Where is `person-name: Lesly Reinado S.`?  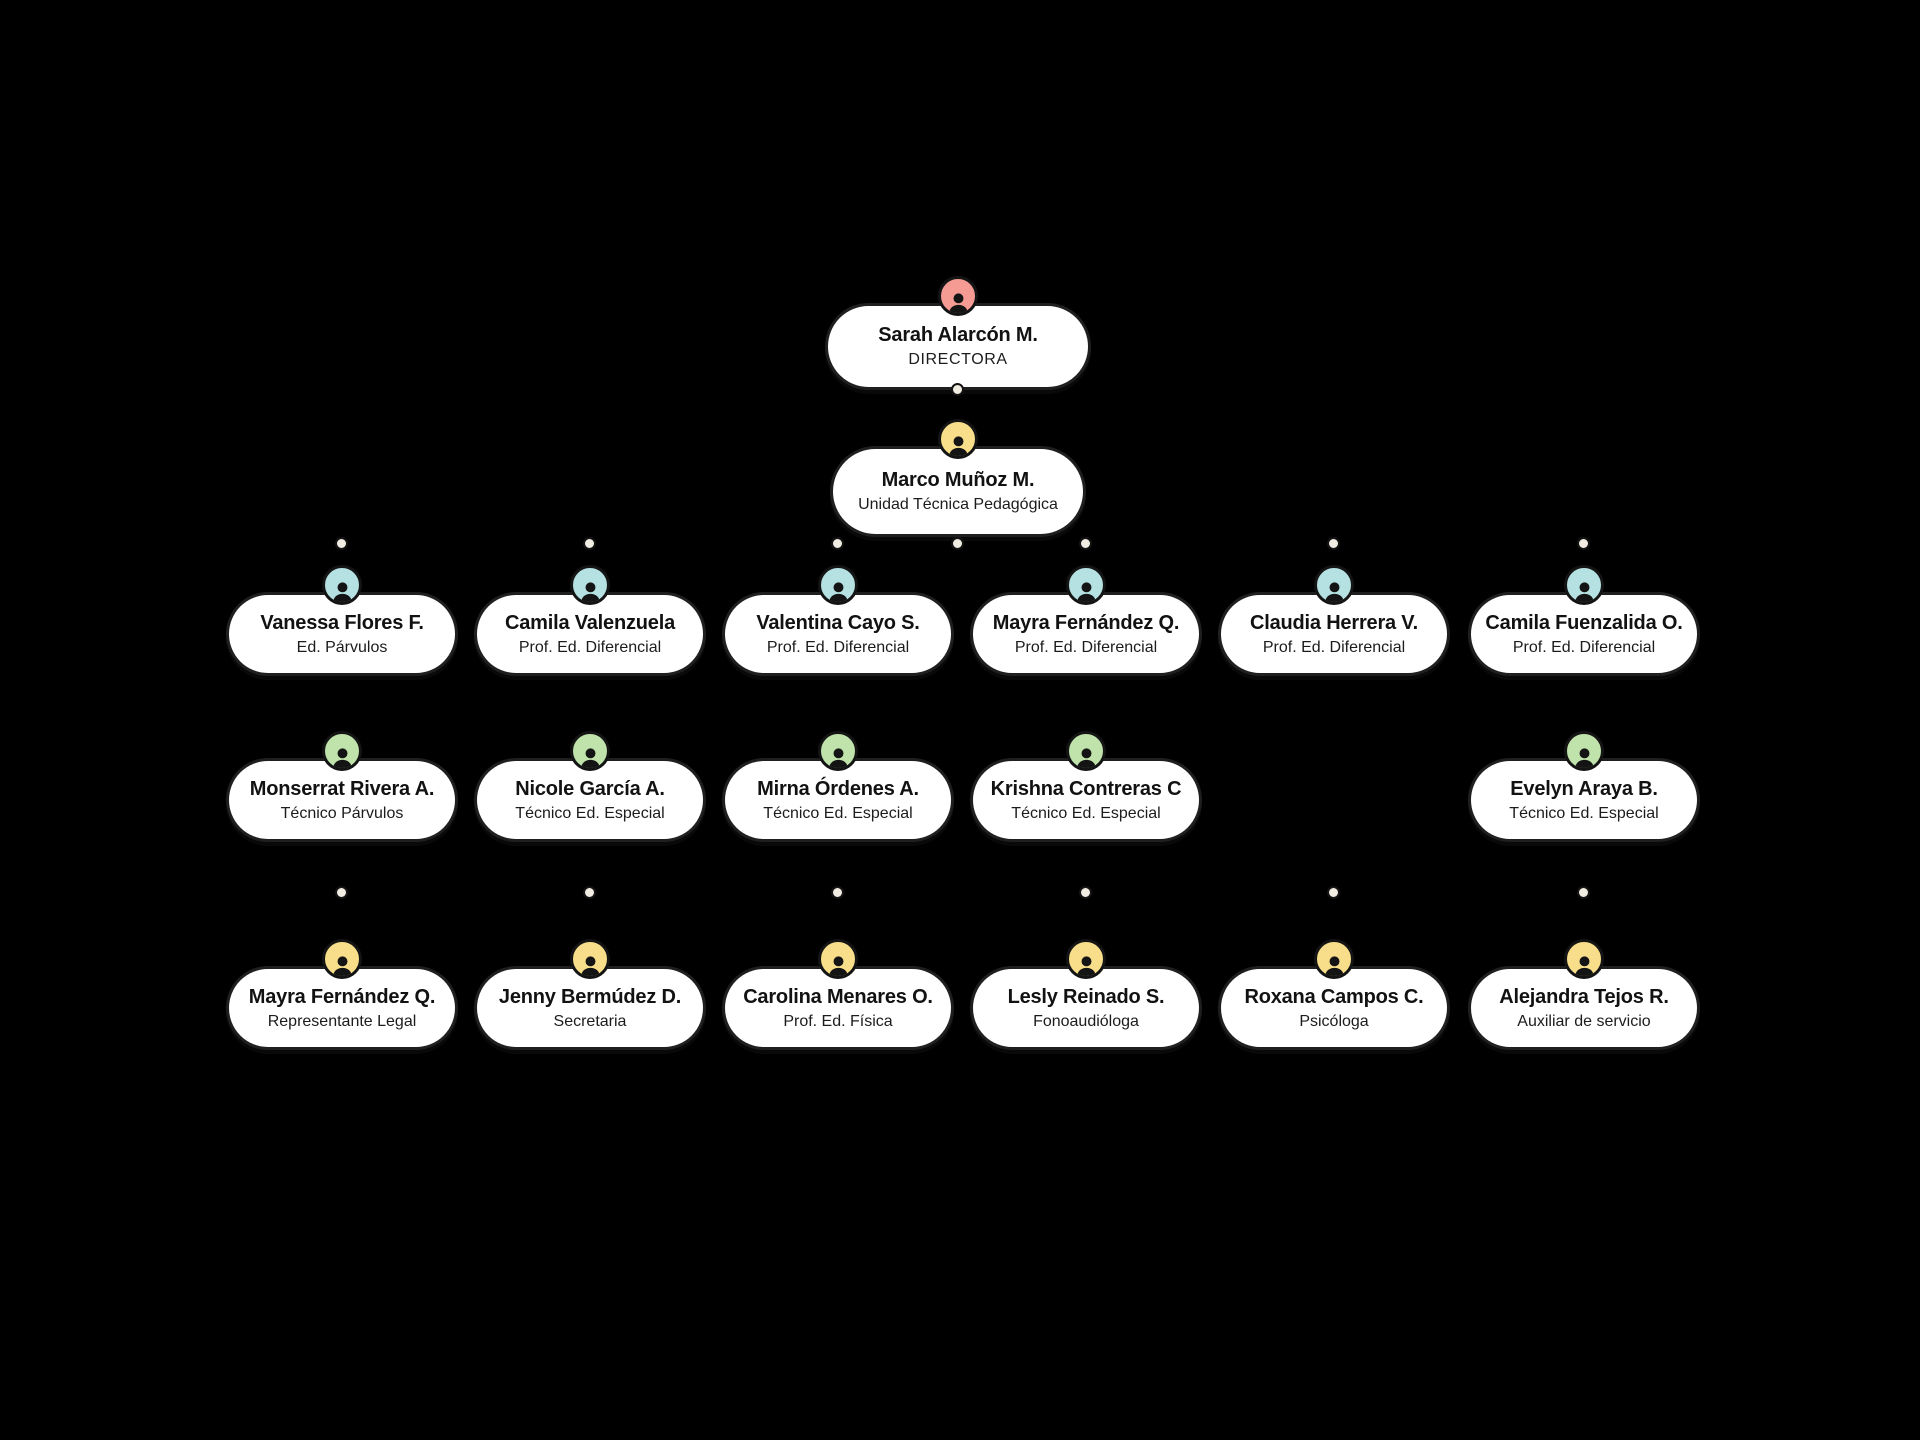
person-name: Lesly Reinado S. is located at coordinates (1086, 996).